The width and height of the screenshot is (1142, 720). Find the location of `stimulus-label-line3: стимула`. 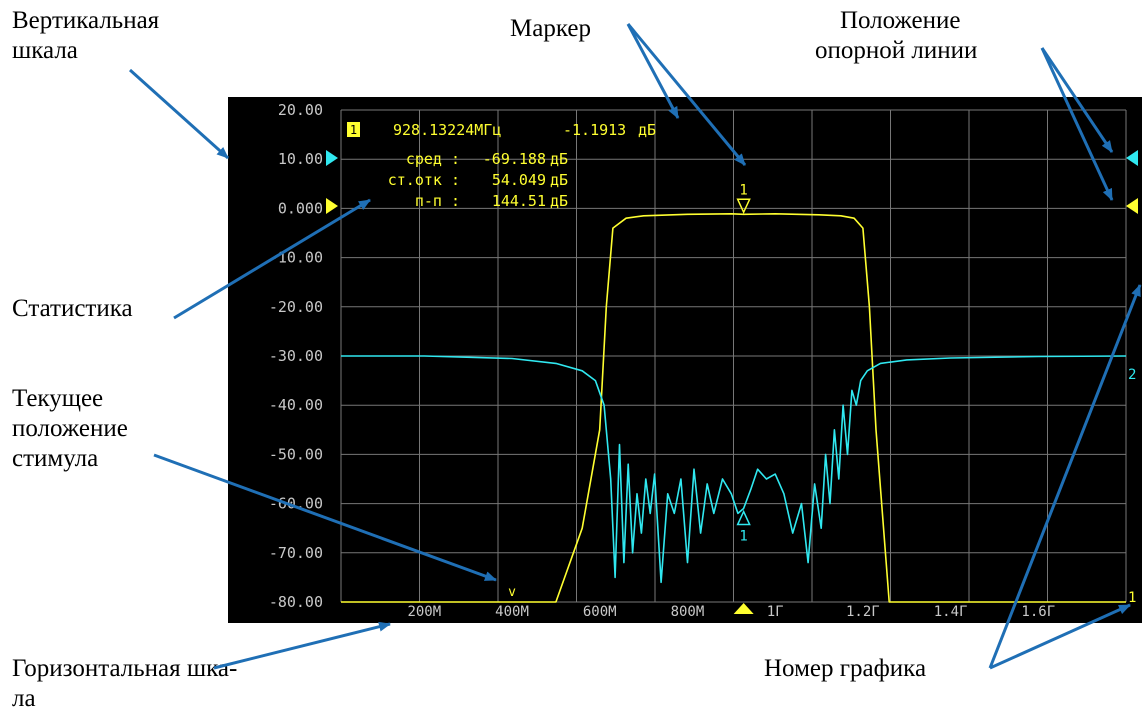

stimulus-label-line3: стимула is located at coordinates (55, 458).